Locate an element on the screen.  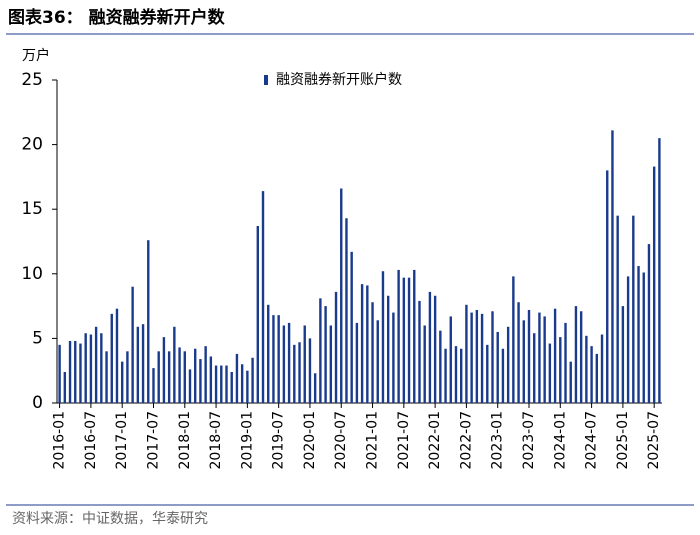
chart-title: 图表36： 融资融券新开户数 is located at coordinates (117, 17).